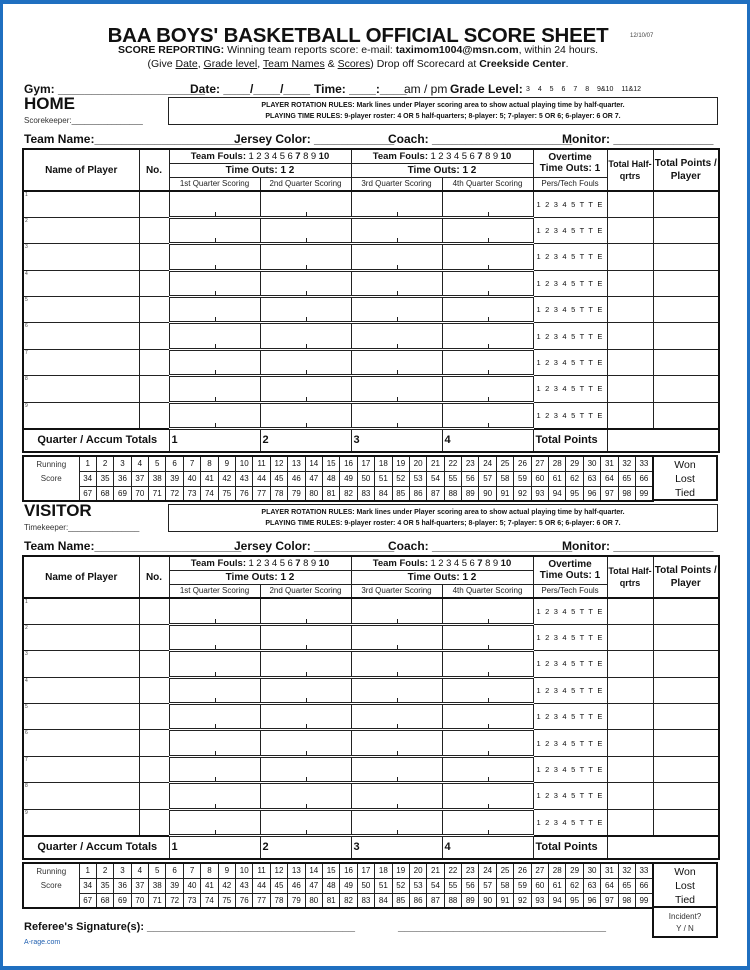  I want to click on ot-time-outs: Time Outs: 1, so click(570, 576).